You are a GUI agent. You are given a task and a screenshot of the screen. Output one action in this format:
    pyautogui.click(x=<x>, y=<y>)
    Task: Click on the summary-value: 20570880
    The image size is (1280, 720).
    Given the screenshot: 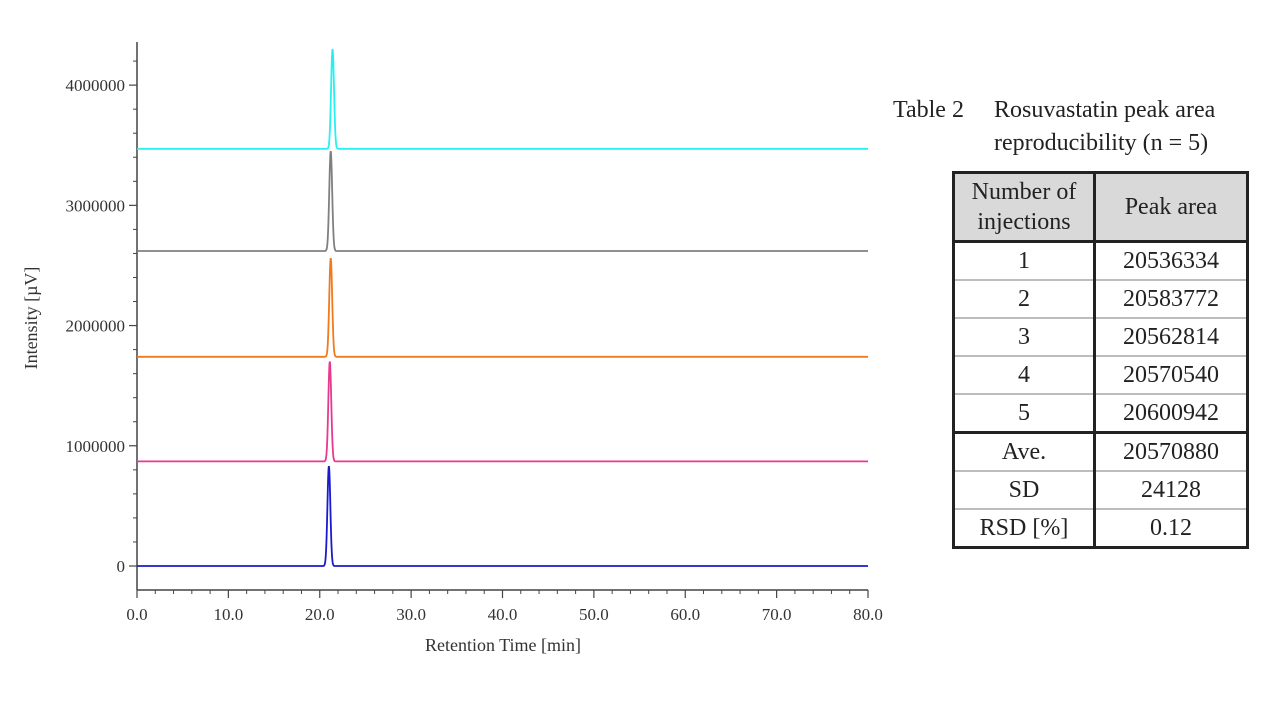 What is the action you would take?
    pyautogui.click(x=1171, y=451)
    